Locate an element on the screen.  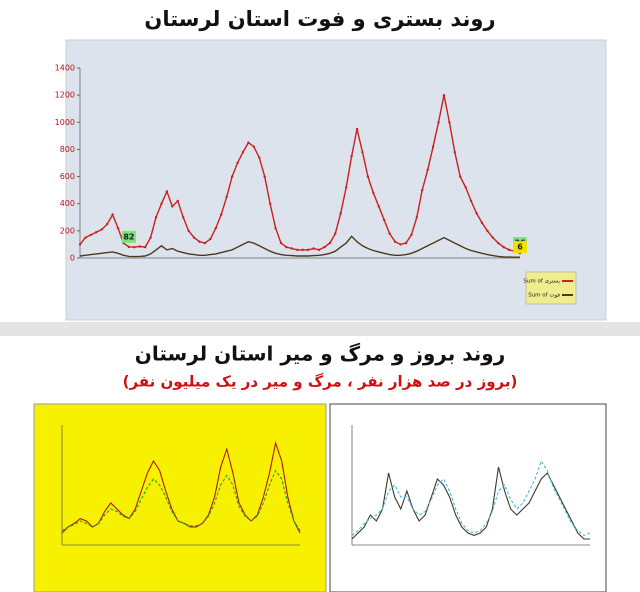
y-tick-label: 600 is located at coordinates (67, 176).